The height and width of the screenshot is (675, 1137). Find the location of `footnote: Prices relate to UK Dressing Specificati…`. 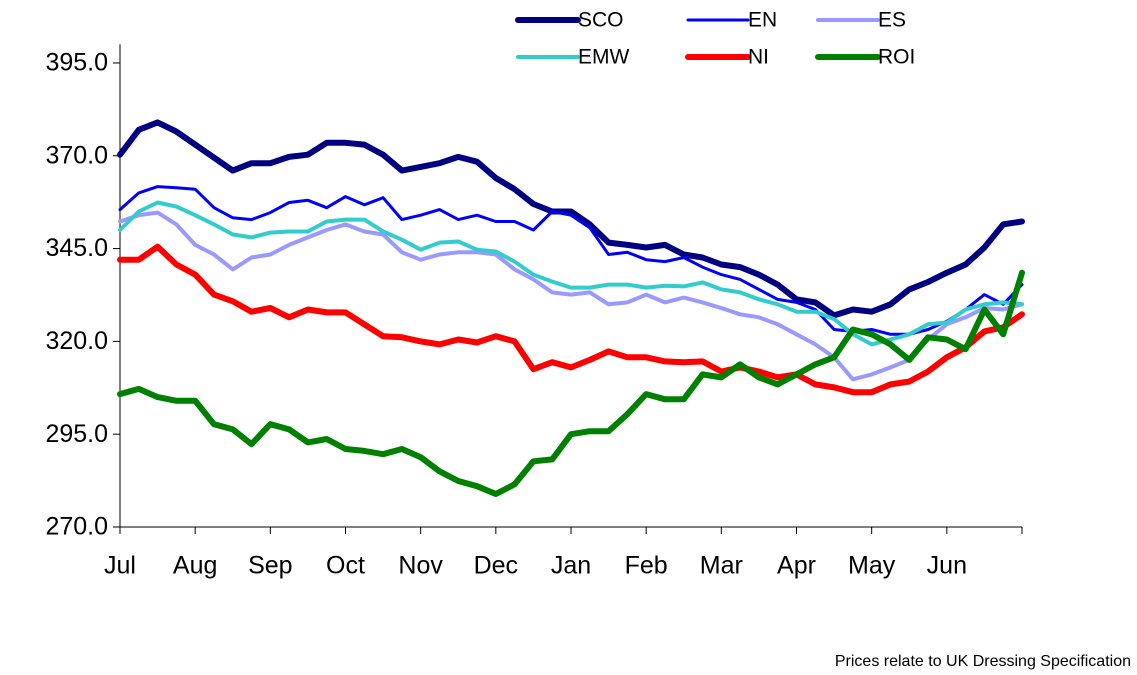

footnote: Prices relate to UK Dressing Specificati… is located at coordinates (983, 661).